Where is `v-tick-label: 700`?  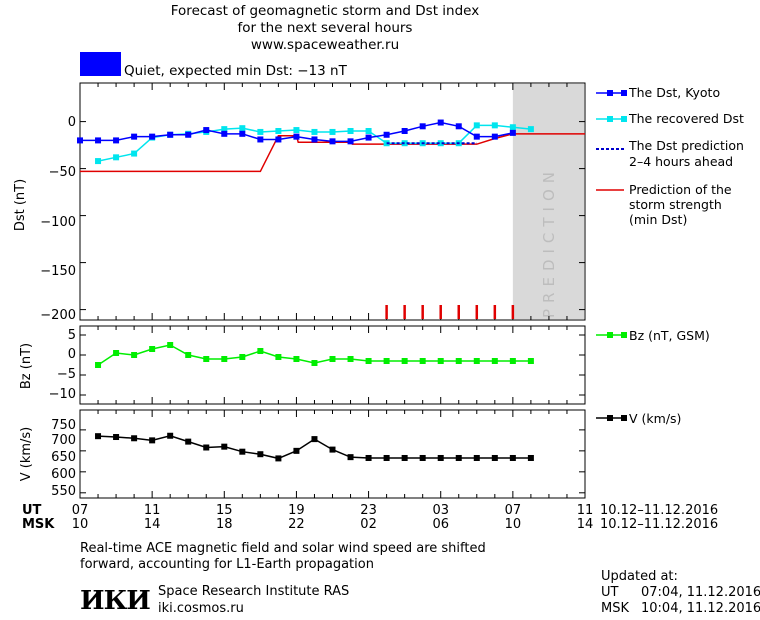 v-tick-label: 700 is located at coordinates (63, 440).